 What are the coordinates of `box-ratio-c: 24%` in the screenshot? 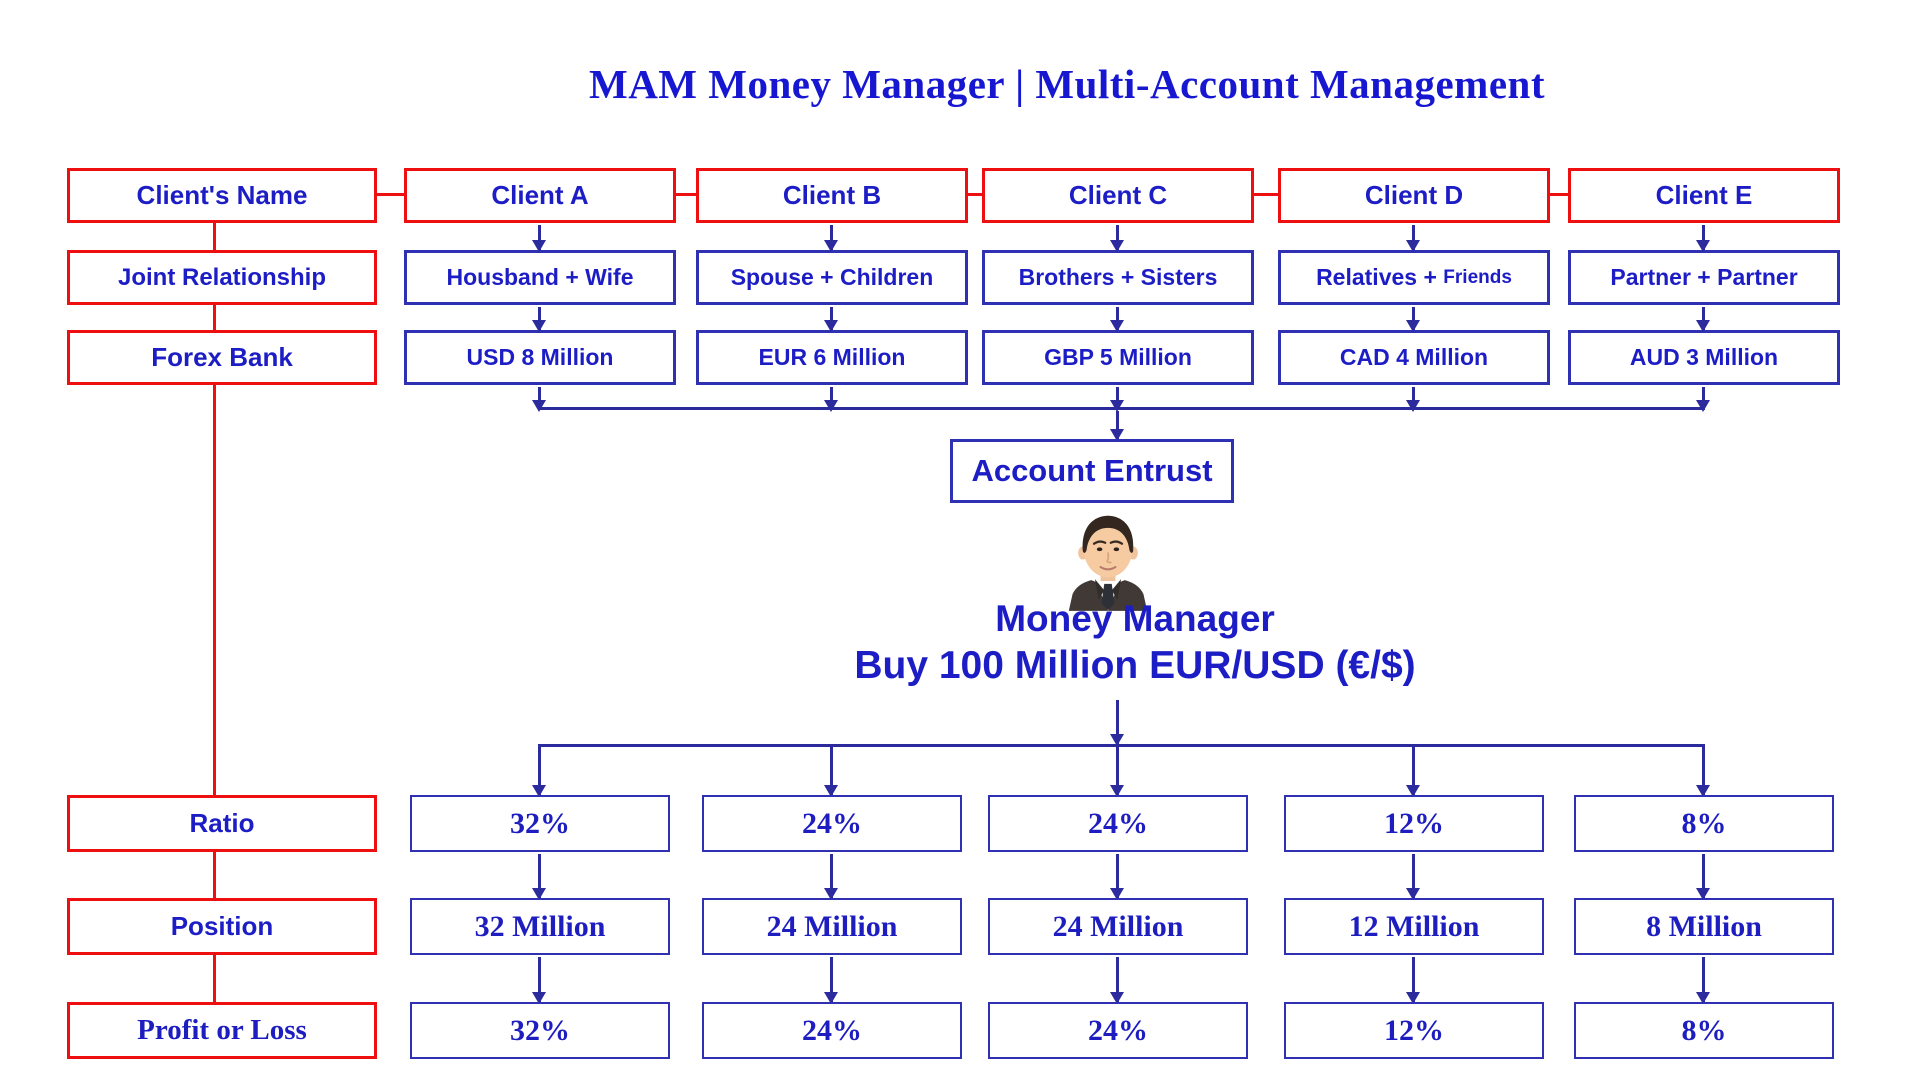 It's located at (1118, 823).